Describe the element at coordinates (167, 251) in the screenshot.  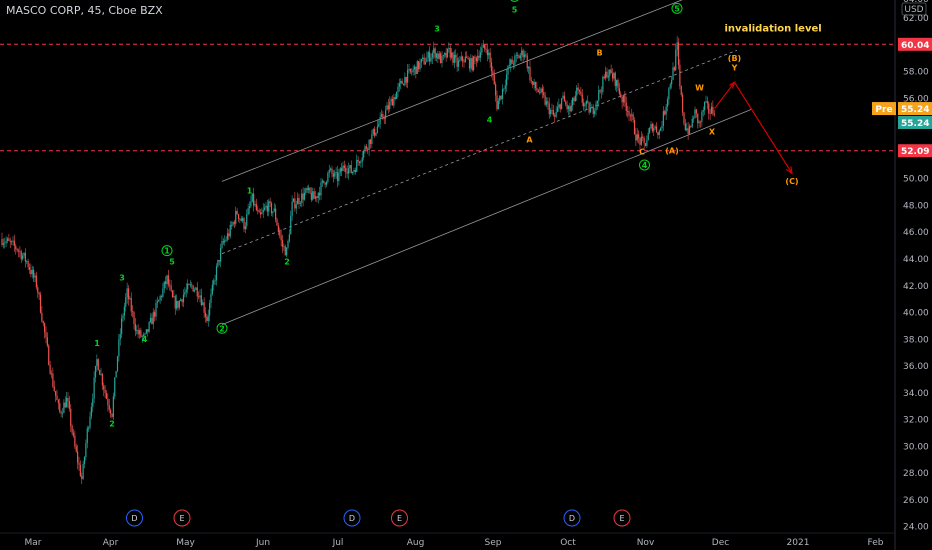
I see `wave-label: 1` at that location.